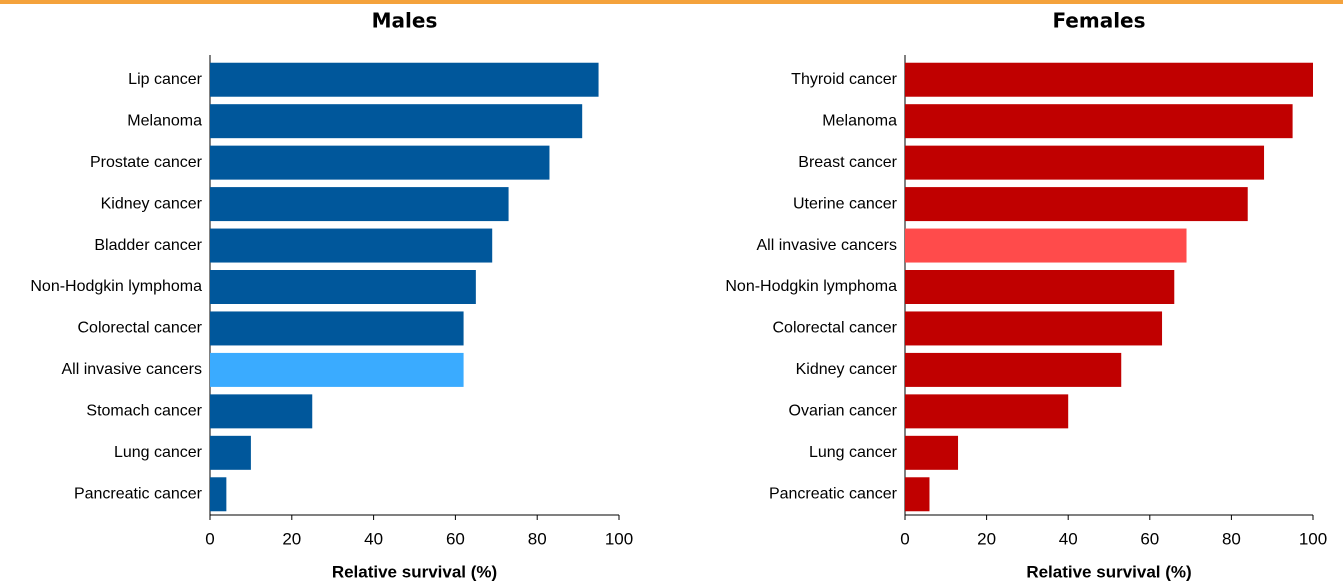 This screenshot has height=583, width=1343. What do you see at coordinates (843, 411) in the screenshot?
I see `y-tick-label: Ovarian cancer` at bounding box center [843, 411].